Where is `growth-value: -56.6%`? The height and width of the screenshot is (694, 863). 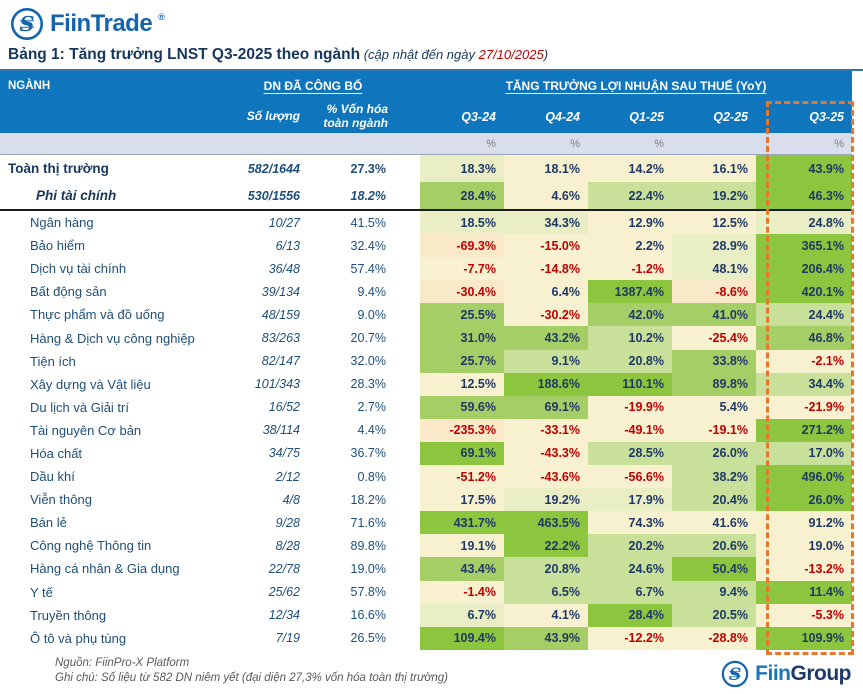 growth-value: -56.6% is located at coordinates (630, 477).